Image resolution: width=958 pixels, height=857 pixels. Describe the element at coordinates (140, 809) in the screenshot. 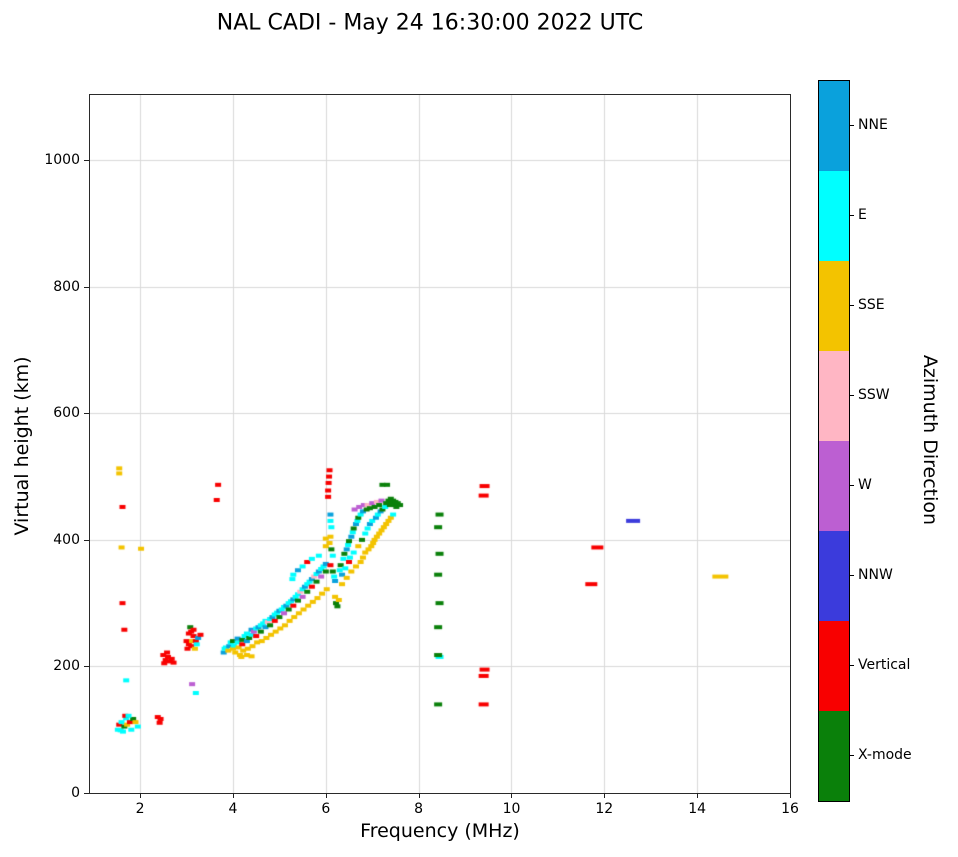

I see `x-tick-label: 2` at that location.